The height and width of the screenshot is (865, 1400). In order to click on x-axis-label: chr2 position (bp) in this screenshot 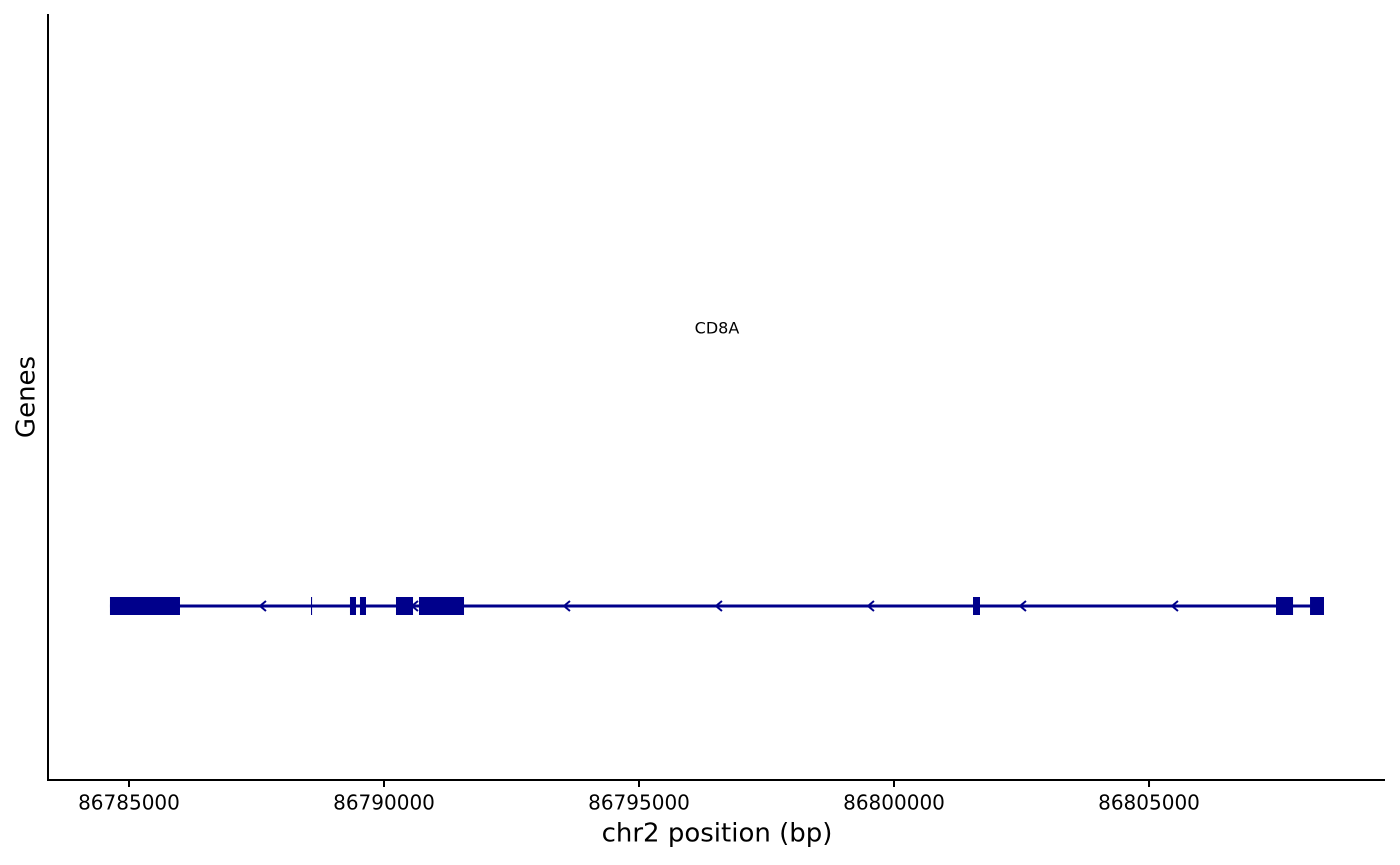, I will do `click(717, 834)`.